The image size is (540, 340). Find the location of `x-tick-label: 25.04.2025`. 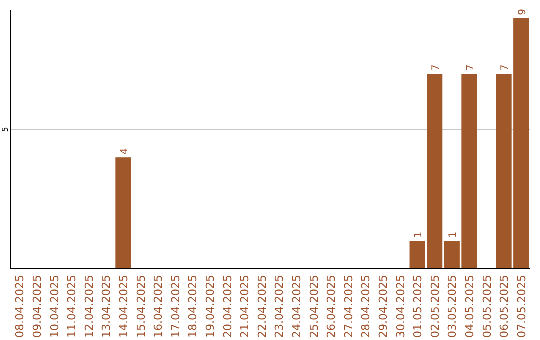

x-tick-label: 25.04.2025 is located at coordinates (314, 306).